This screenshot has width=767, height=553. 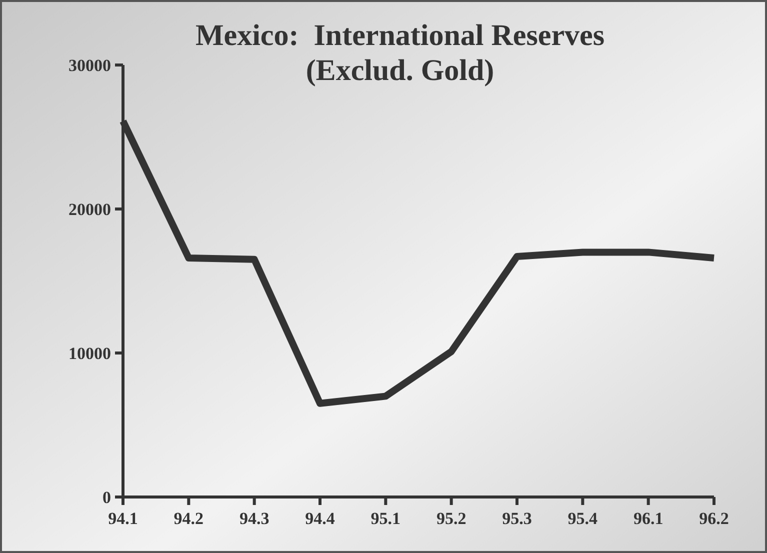 I want to click on y-tick-label: 0, so click(x=106, y=497).